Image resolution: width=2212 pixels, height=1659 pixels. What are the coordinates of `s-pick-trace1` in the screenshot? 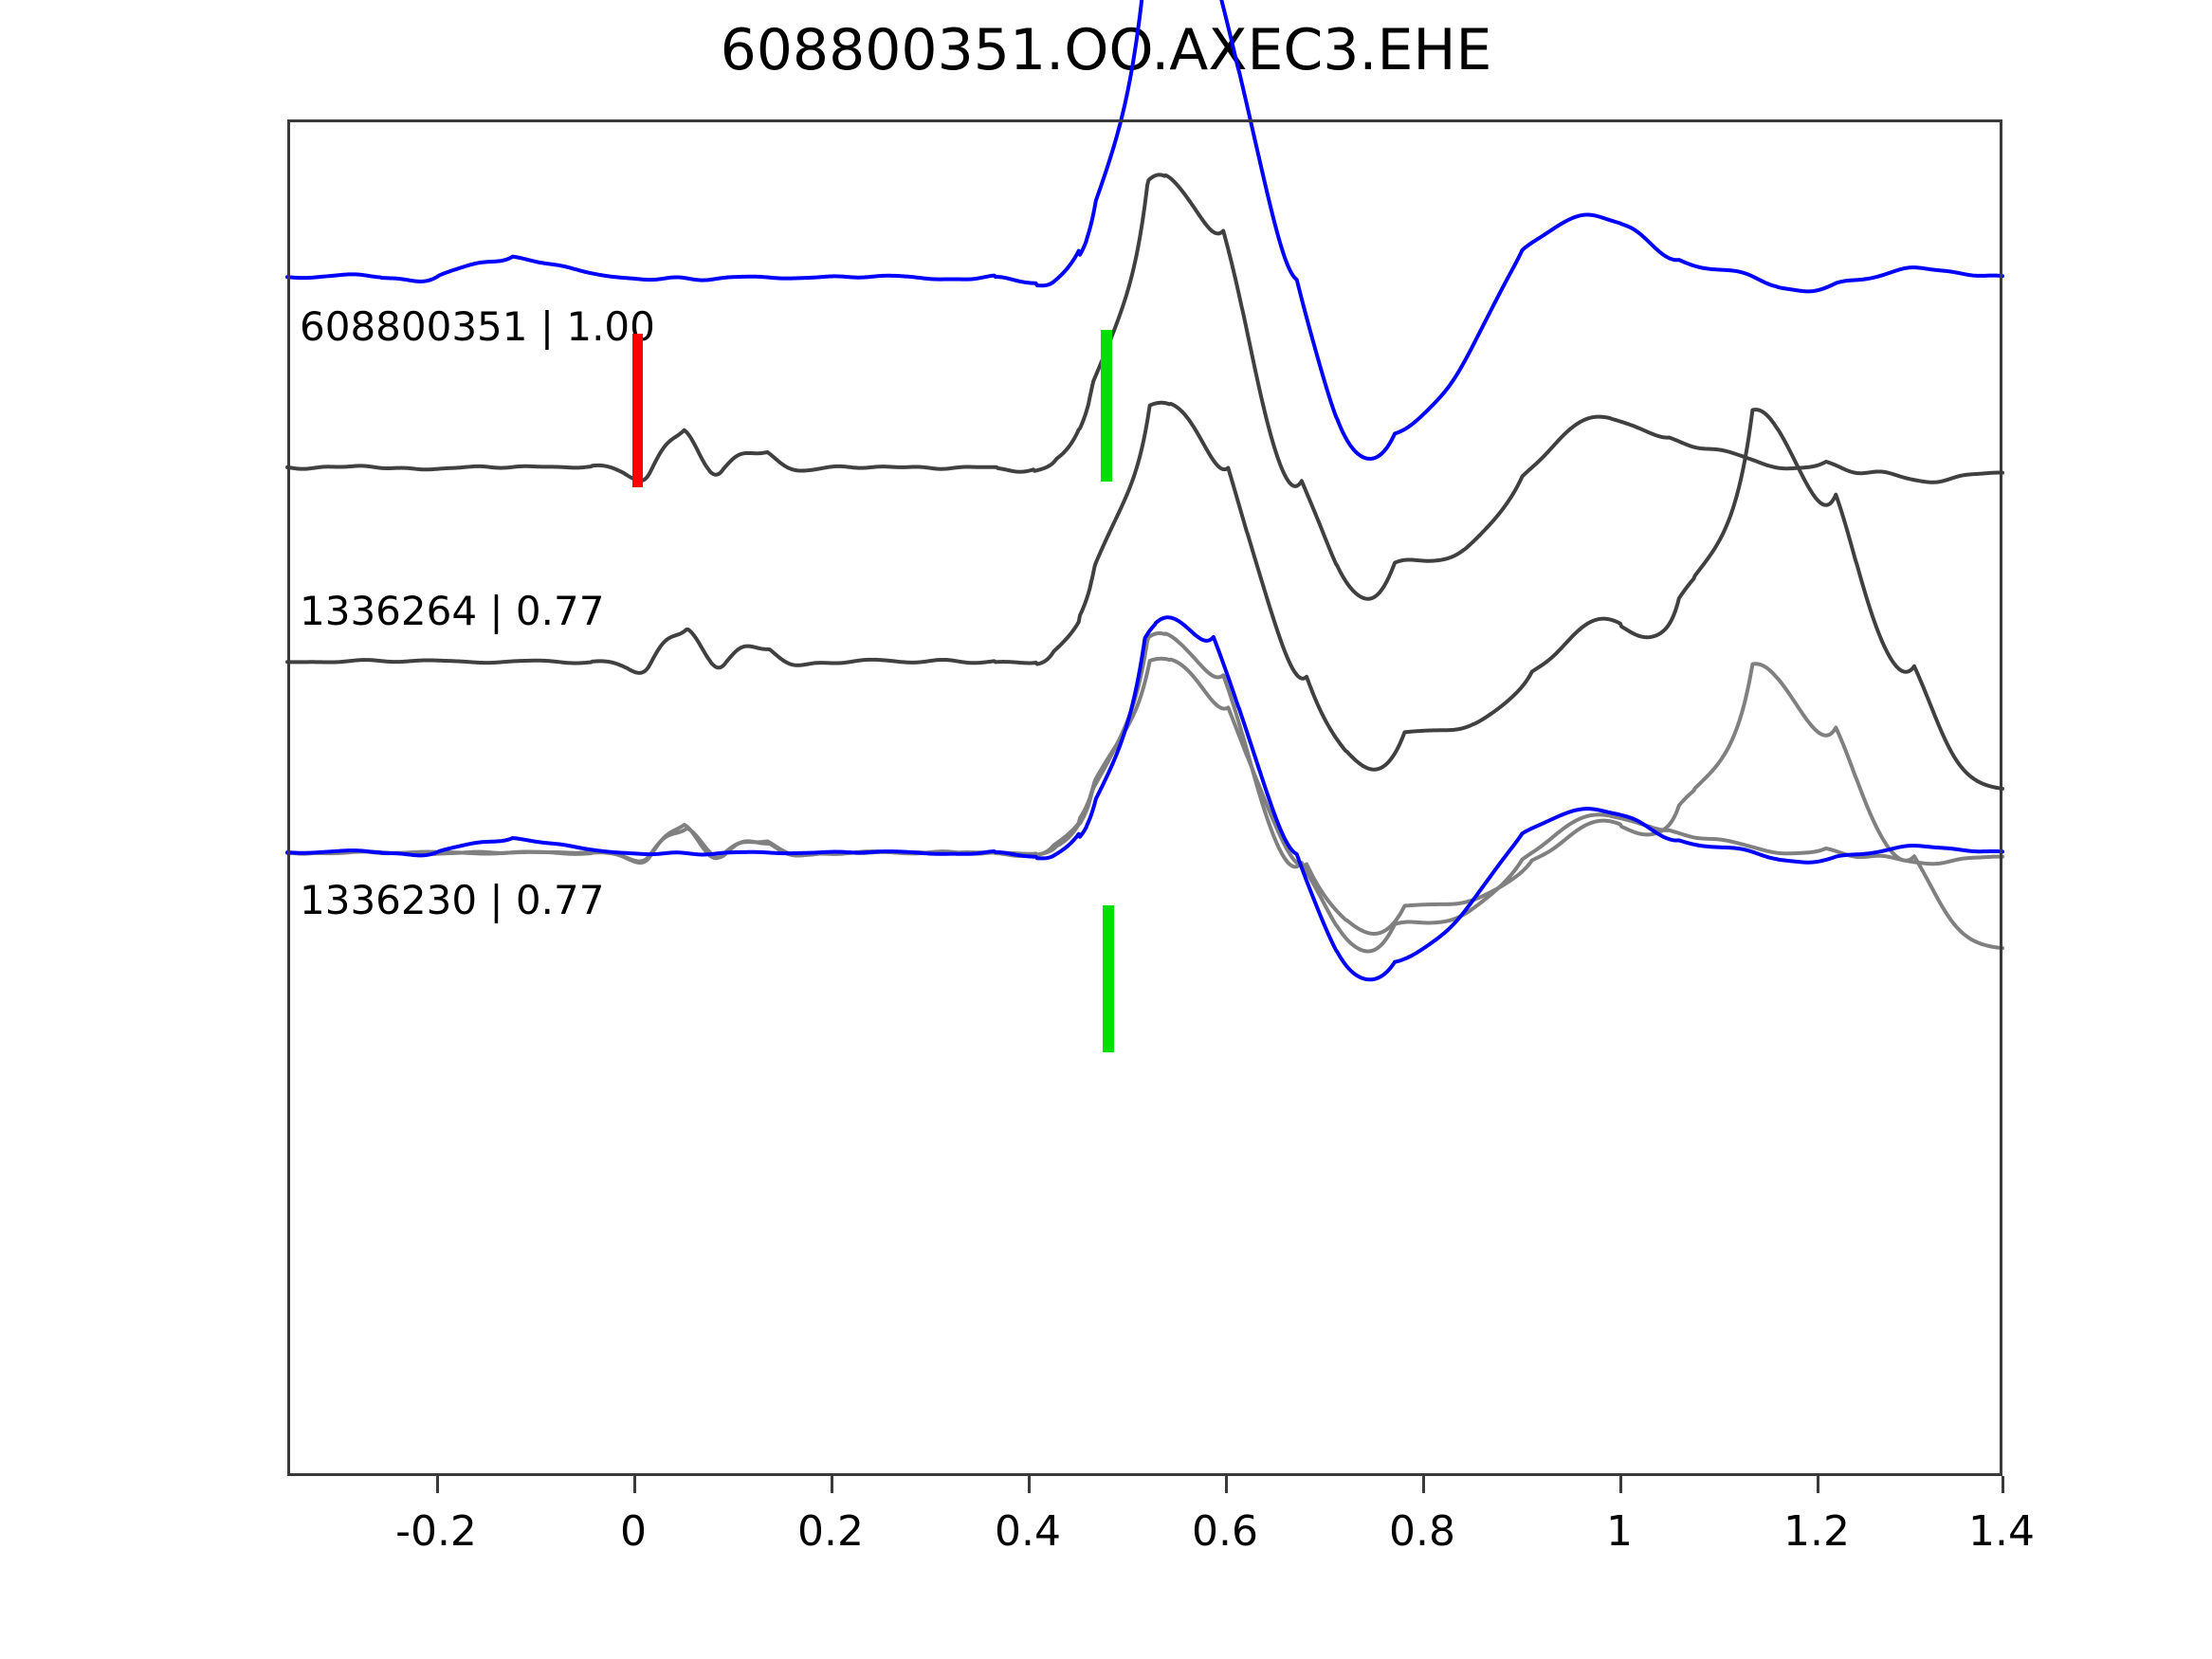 It's located at (1106, 406).